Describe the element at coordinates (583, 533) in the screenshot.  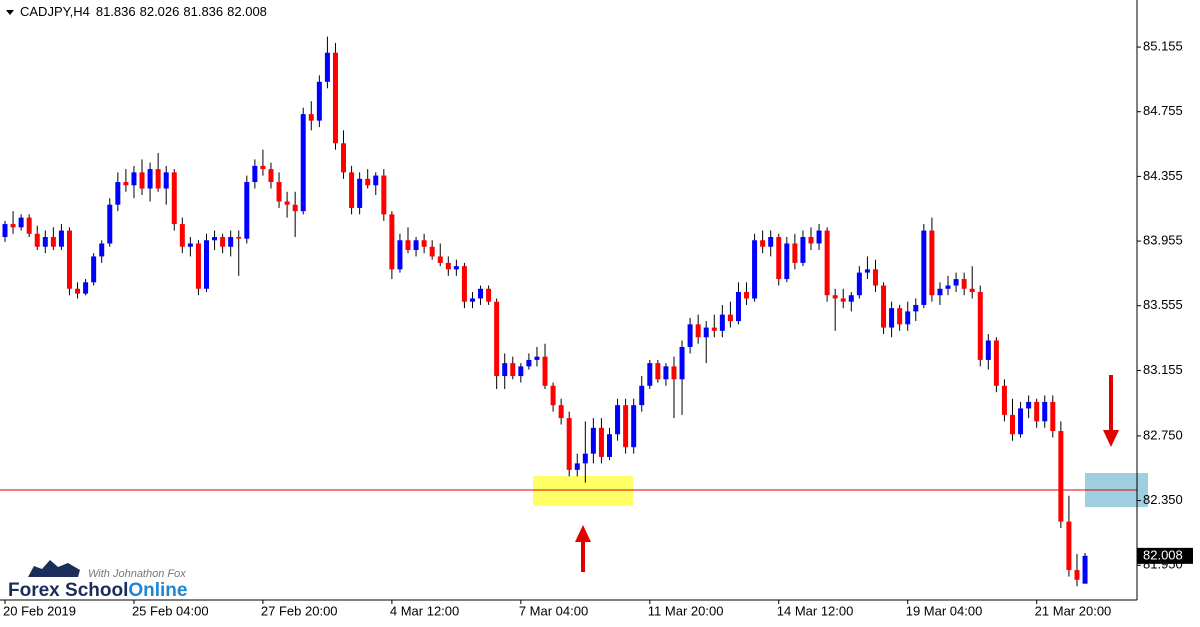
I see `up-arrow-head` at that location.